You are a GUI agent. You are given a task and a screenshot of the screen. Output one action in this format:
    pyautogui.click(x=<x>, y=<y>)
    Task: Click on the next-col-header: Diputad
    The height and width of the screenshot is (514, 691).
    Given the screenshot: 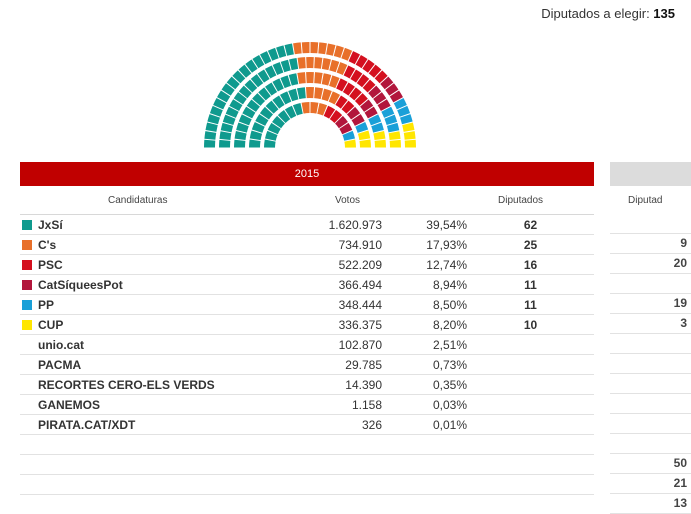 What is the action you would take?
    pyautogui.click(x=645, y=200)
    